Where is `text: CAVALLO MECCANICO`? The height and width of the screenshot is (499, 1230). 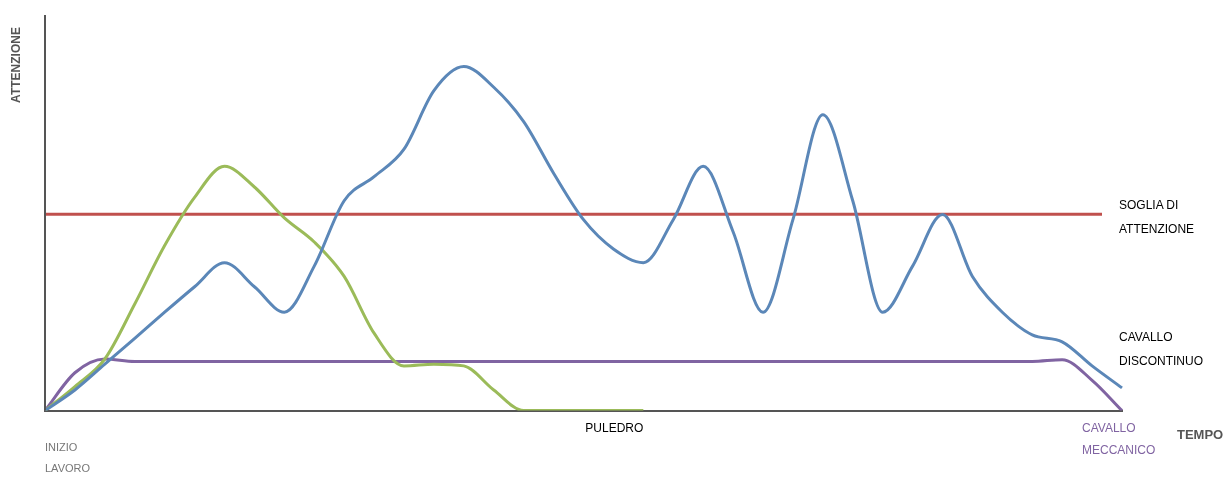
text: CAVALLO MECCANICO is located at coordinates (1119, 438).